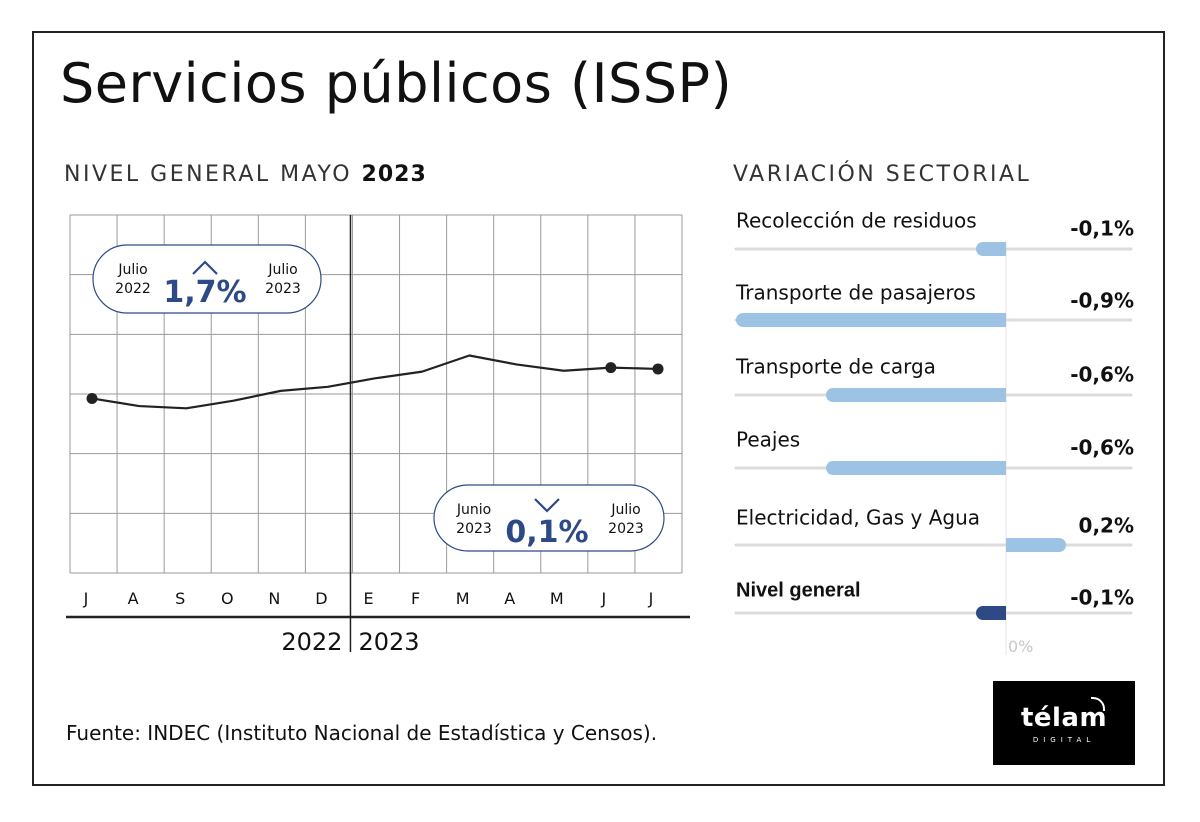  Describe the element at coordinates (311, 642) in the screenshot. I see `year-label-left: 2022` at that location.